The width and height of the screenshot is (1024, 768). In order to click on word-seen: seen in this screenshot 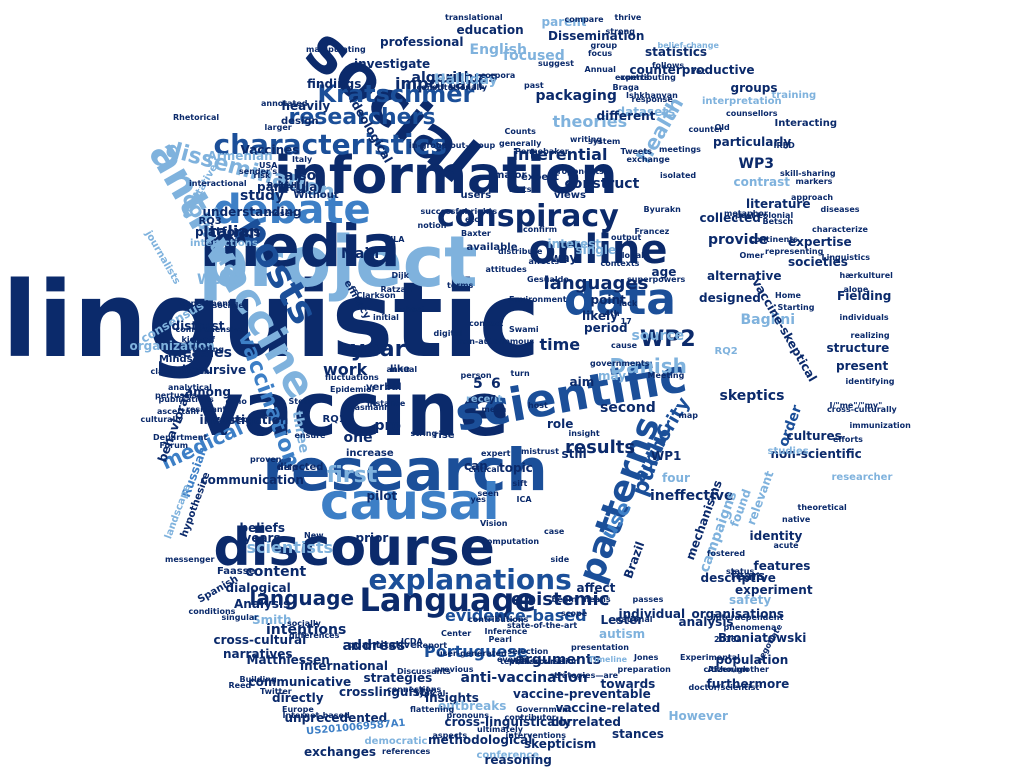, I will do `click(488, 493)`.